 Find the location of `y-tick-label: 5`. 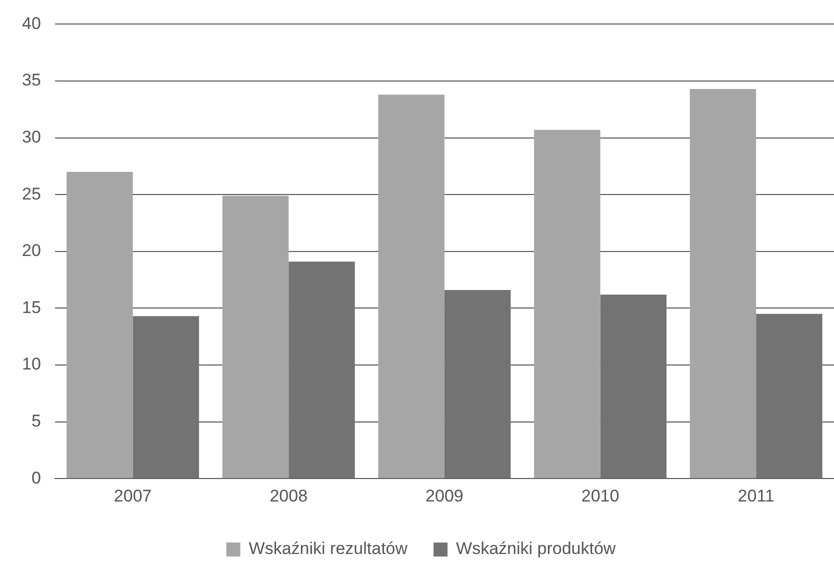

y-tick-label: 5 is located at coordinates (36, 420).